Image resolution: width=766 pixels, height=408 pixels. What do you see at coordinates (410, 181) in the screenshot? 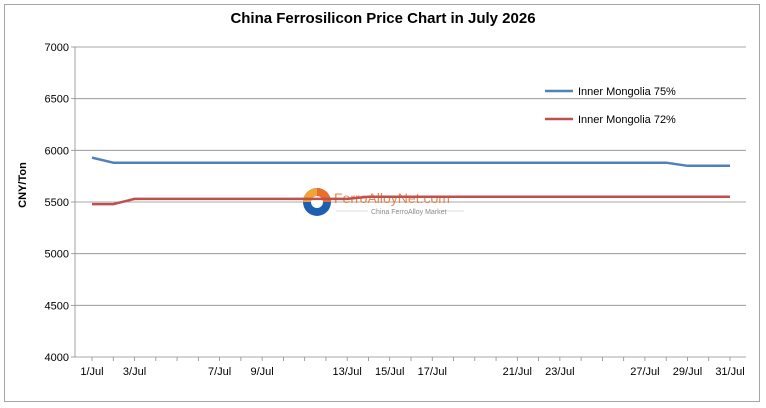
I see `series-lines` at bounding box center [410, 181].